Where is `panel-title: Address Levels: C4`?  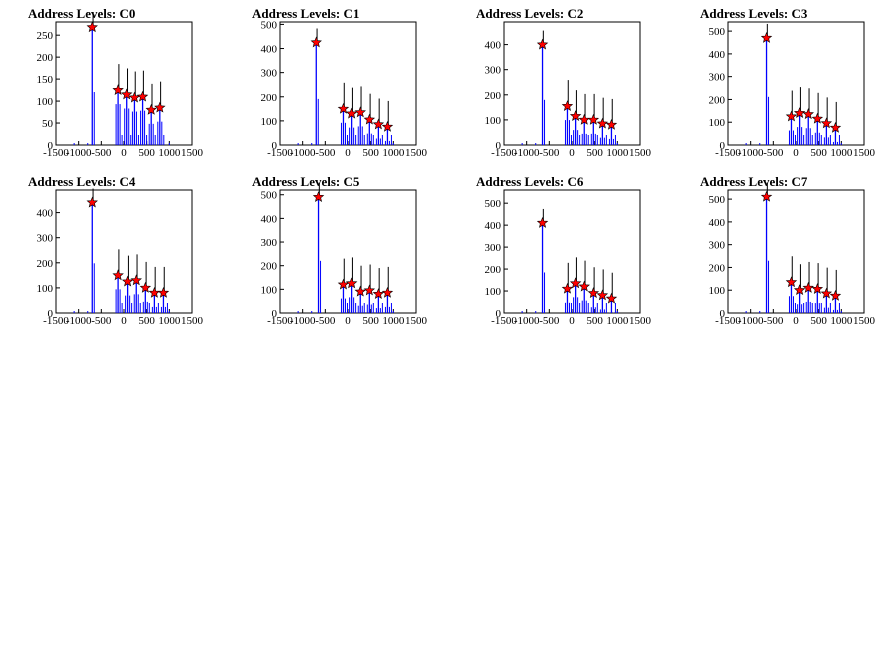 panel-title: Address Levels: C4 is located at coordinates (82, 181).